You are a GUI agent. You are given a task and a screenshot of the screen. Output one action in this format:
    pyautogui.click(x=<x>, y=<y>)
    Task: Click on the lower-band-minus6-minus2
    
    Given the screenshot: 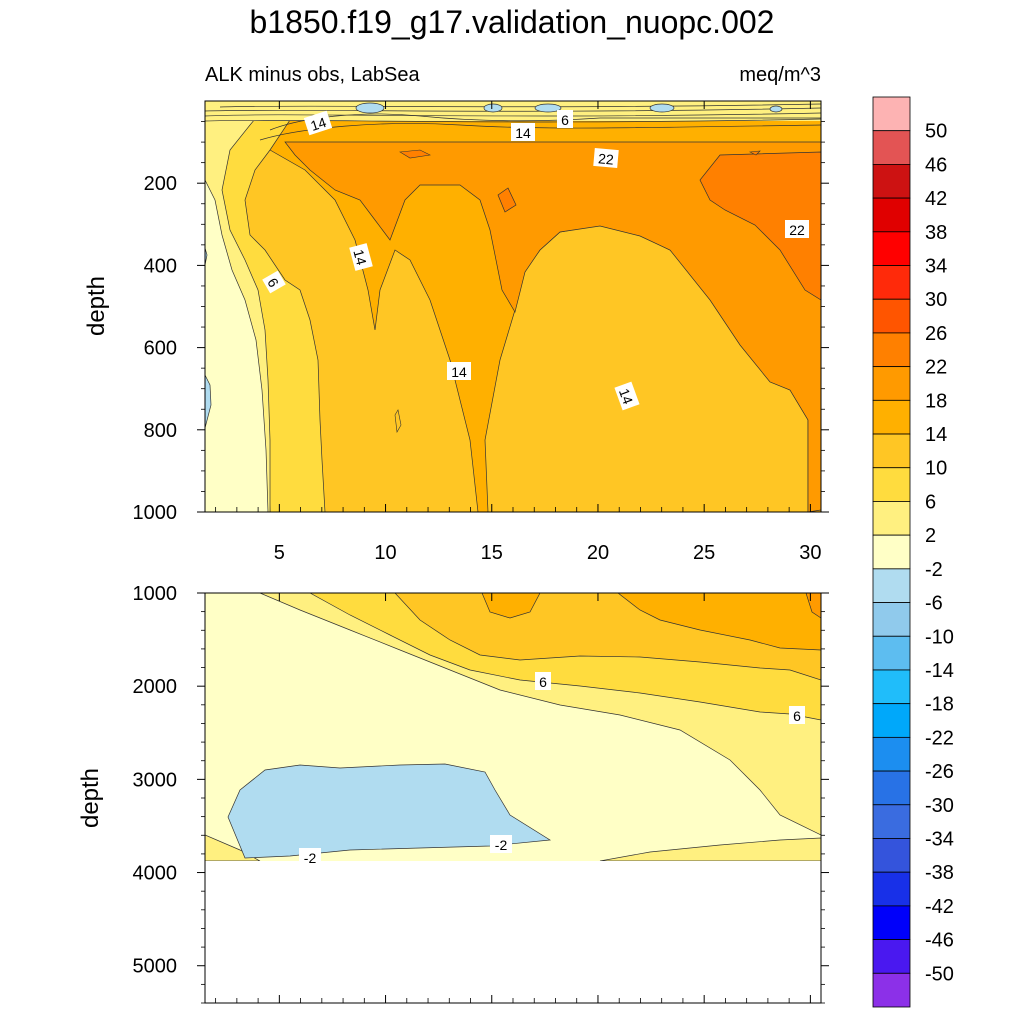 What is the action you would take?
    pyautogui.click(x=389, y=811)
    